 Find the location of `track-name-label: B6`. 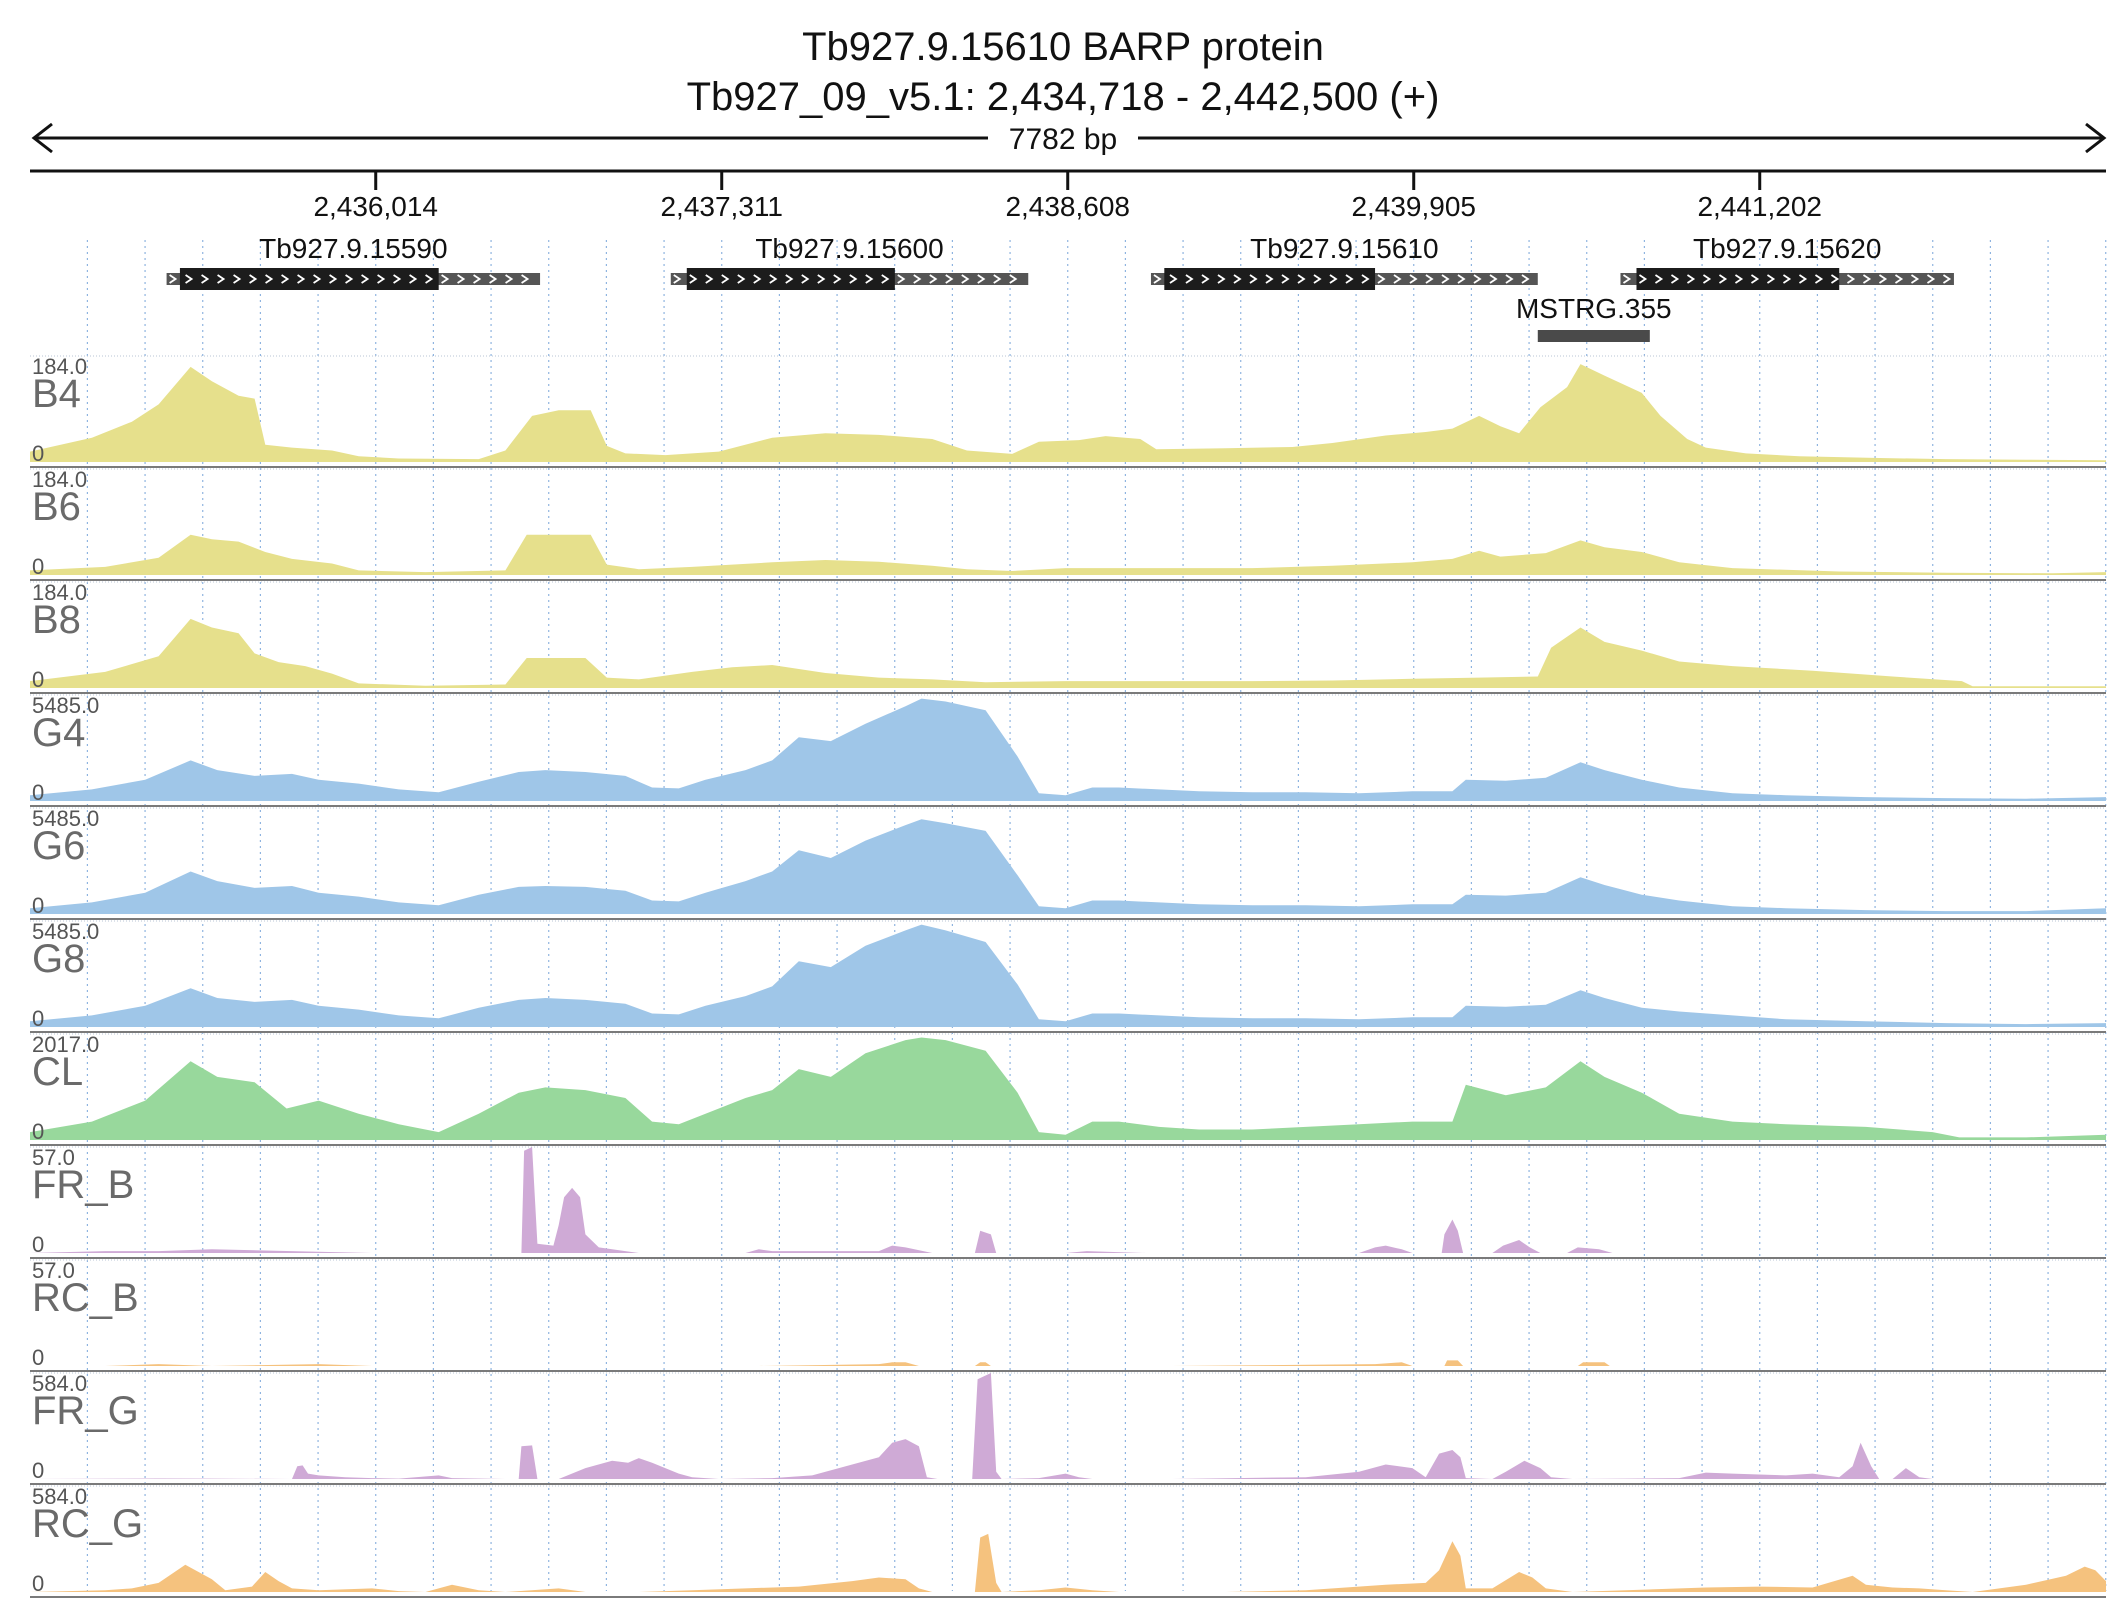

track-name-label: B6 is located at coordinates (56, 507).